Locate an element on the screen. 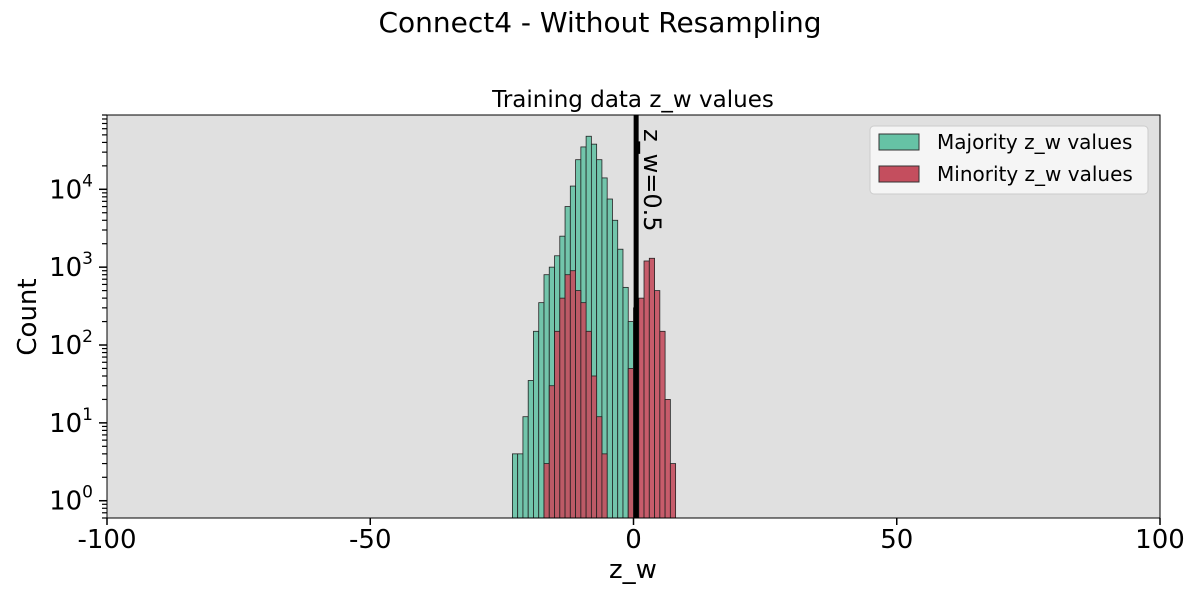 Image resolution: width=1200 pixels, height=600 pixels. figure-title: Connect4 - Without Resampling is located at coordinates (600, 22).